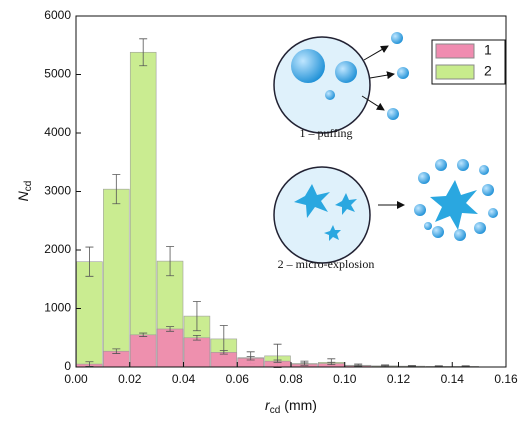  I want to click on x-tick-label: 0.12, so click(399, 379).